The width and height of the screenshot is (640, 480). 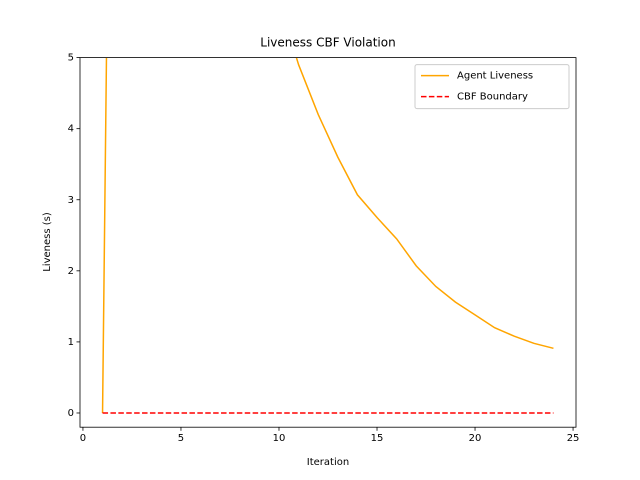 I want to click on y-axis-label: Liveness (s), so click(x=47, y=242).